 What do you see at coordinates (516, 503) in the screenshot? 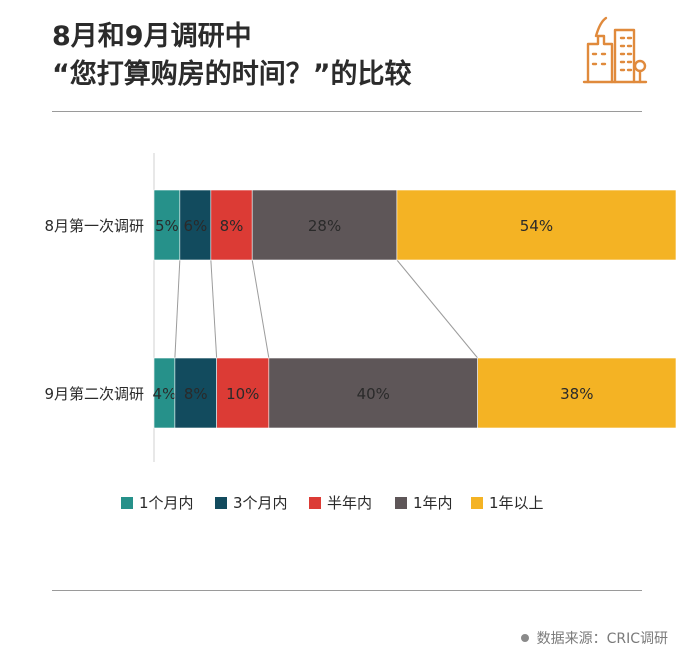
I see `legend-label: 1年以上` at bounding box center [516, 503].